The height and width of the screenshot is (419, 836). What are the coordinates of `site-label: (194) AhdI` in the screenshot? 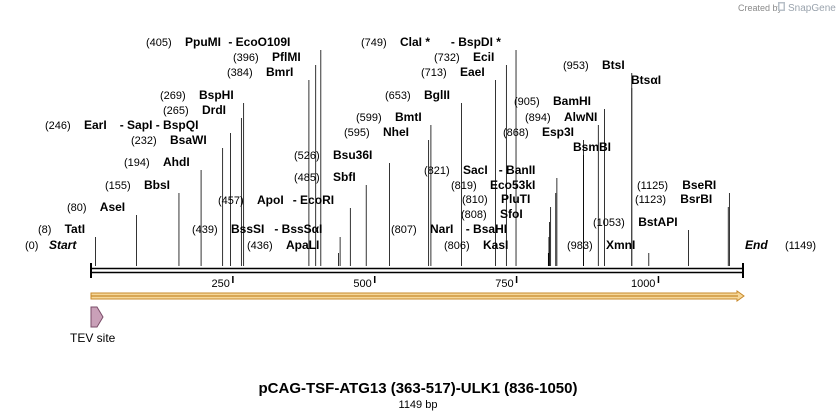 It's located at (157, 162).